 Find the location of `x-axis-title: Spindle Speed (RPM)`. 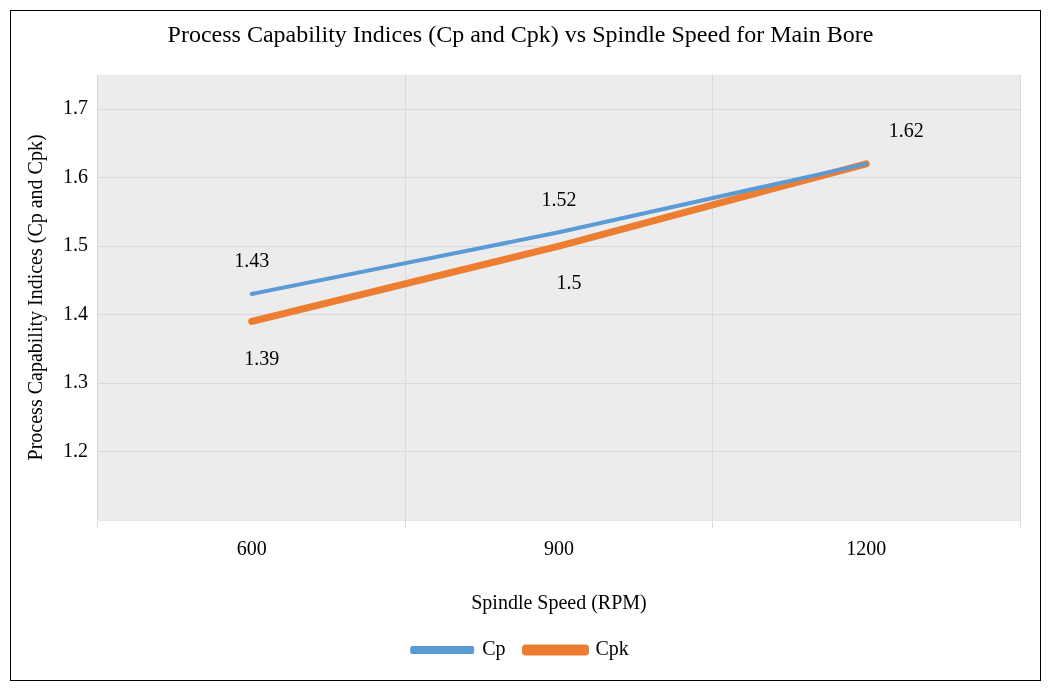

x-axis-title: Spindle Speed (RPM) is located at coordinates (559, 603).